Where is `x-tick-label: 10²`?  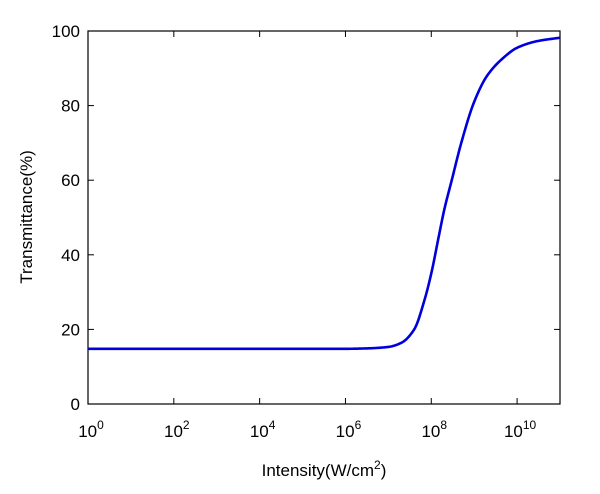
x-tick-label: 10² is located at coordinates (177, 429).